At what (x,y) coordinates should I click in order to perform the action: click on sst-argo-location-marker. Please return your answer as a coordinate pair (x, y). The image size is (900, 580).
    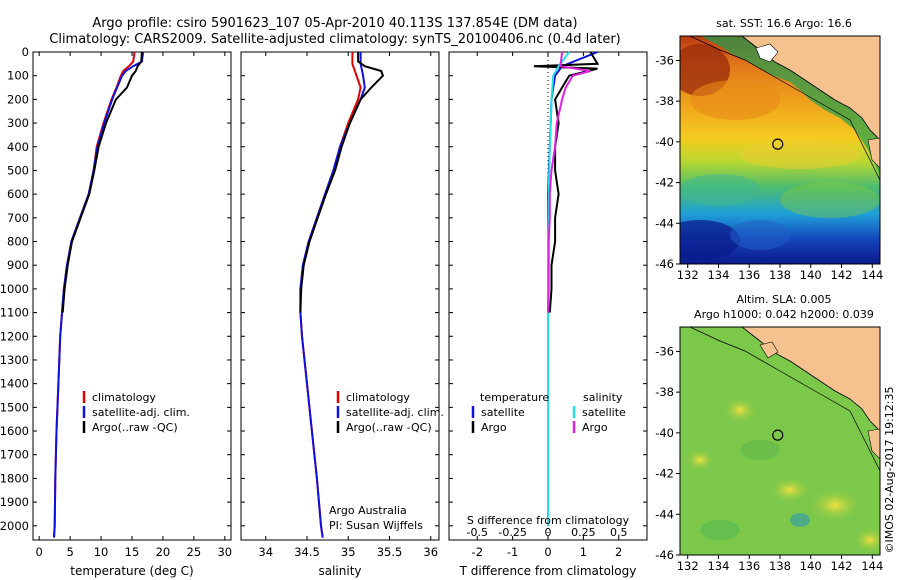
    Looking at the image, I should click on (778, 144).